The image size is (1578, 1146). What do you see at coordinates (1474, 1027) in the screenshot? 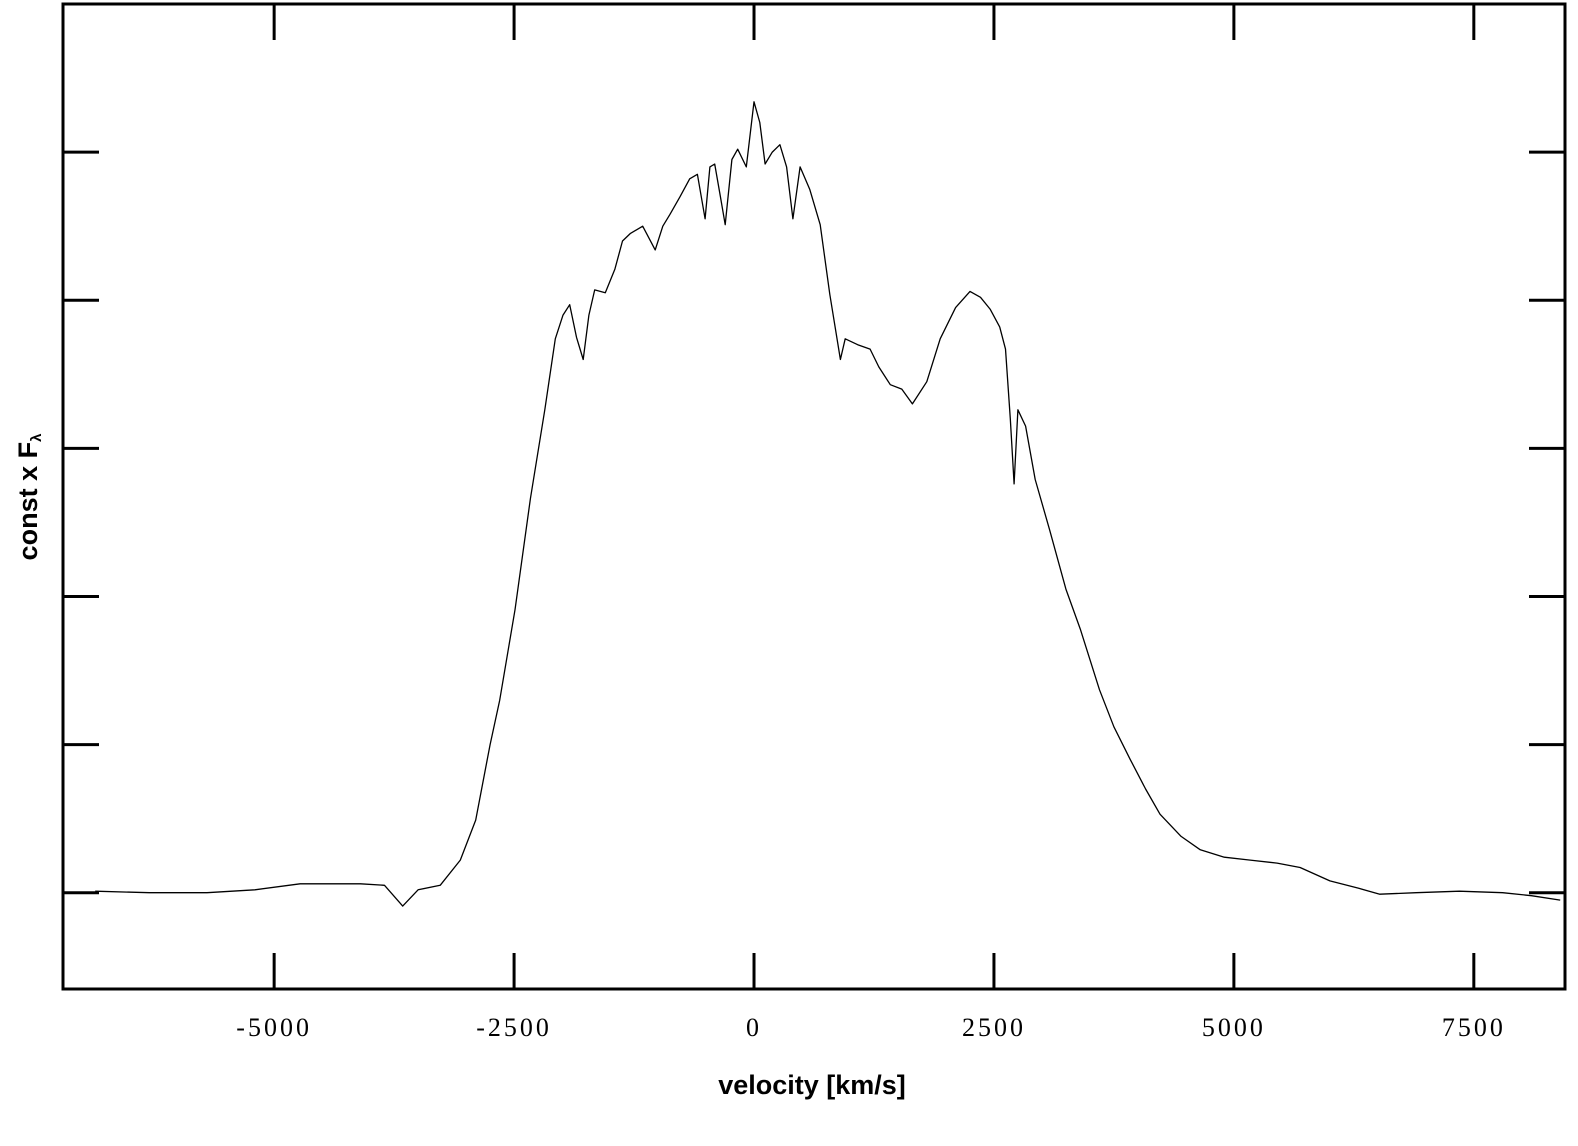
I see `x-tick-label: 7500` at bounding box center [1474, 1027].